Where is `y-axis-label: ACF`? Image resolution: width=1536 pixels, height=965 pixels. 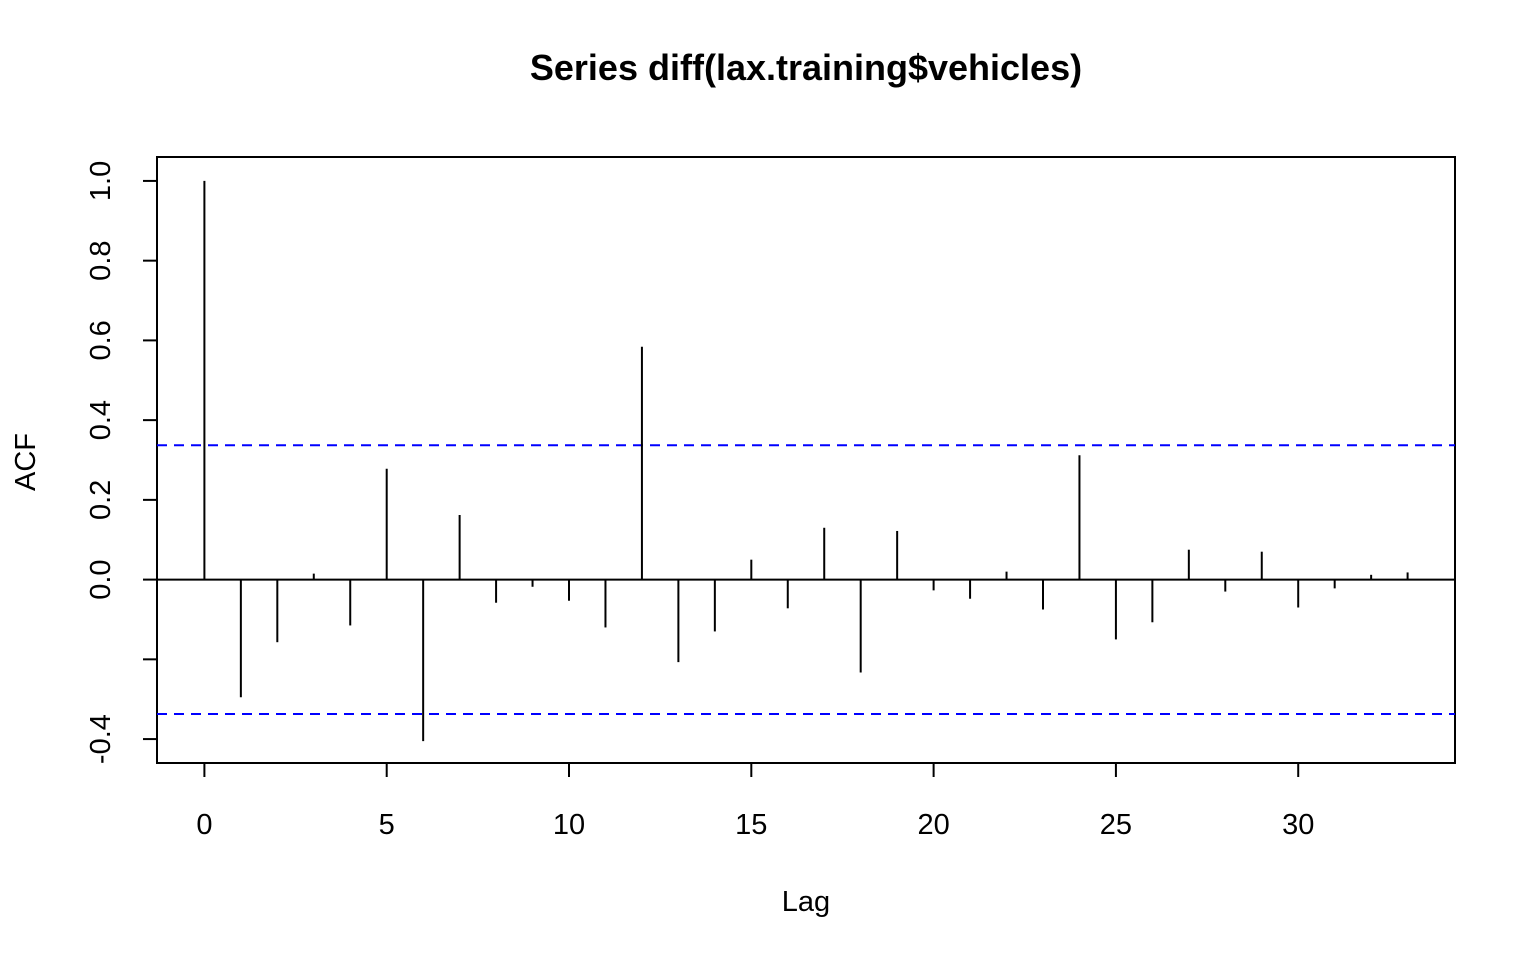 y-axis-label: ACF is located at coordinates (26, 462).